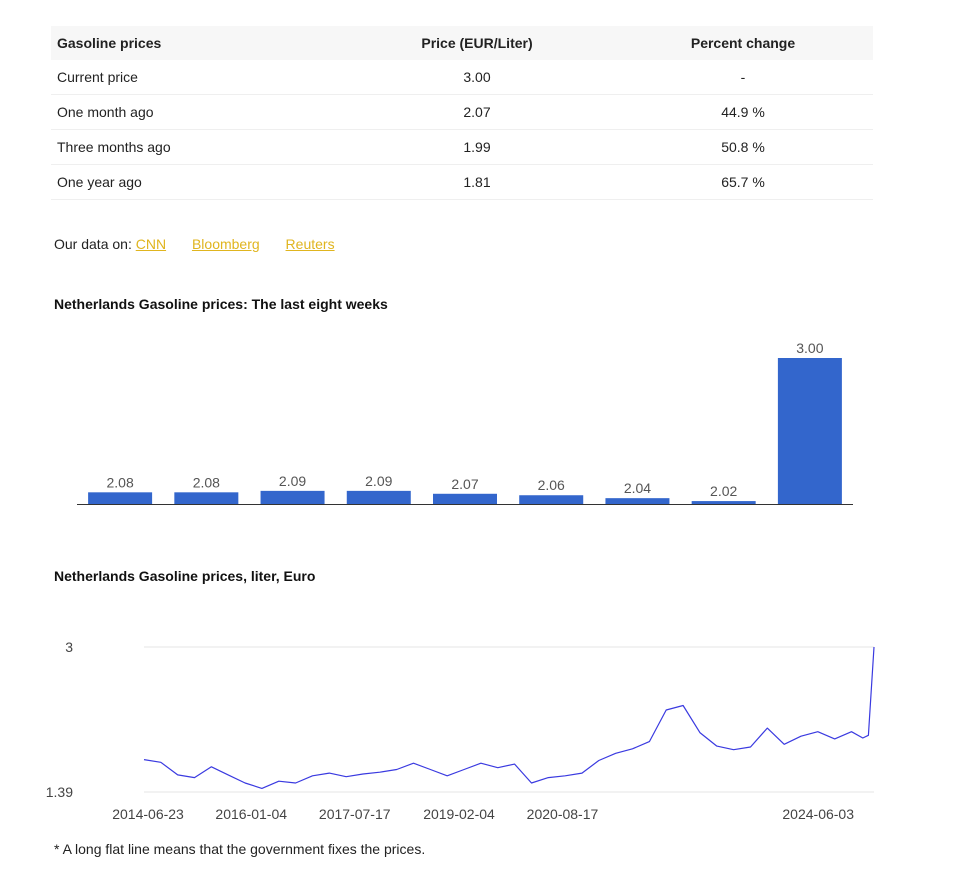 The height and width of the screenshot is (877, 953). I want to click on x-tick-label: 2024-06-03, so click(818, 814).